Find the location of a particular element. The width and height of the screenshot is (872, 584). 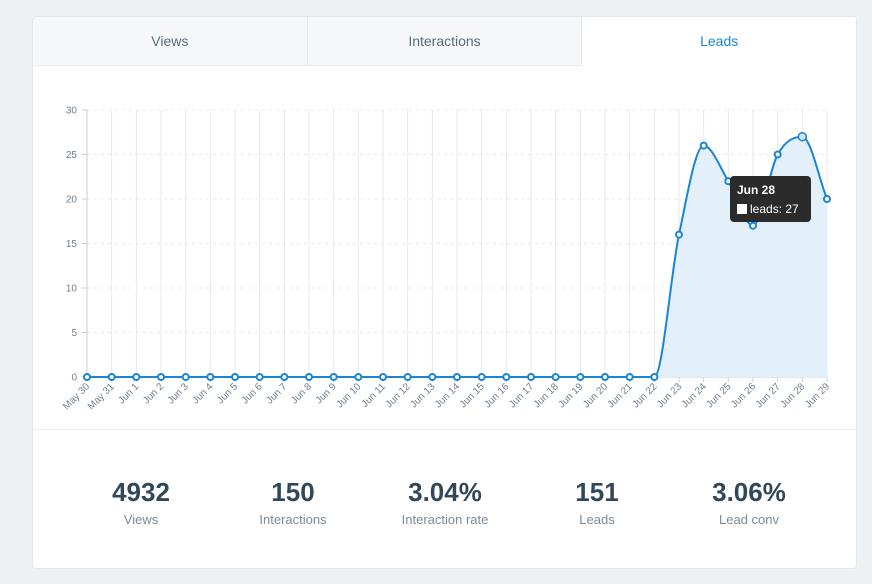

x-tick-label: Jun 13 is located at coordinates (422, 395).